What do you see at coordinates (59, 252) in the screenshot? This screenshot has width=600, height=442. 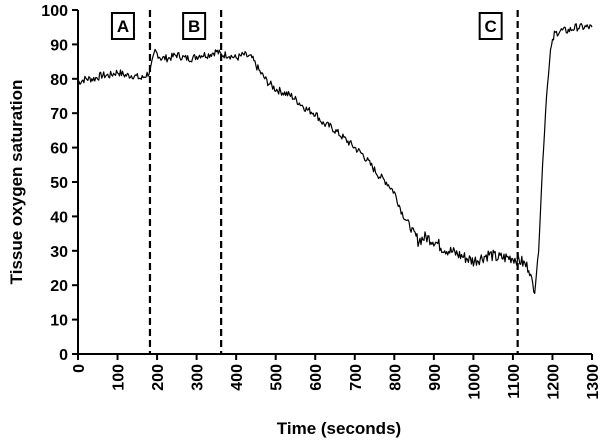 I see `y-tick-label: 30` at bounding box center [59, 252].